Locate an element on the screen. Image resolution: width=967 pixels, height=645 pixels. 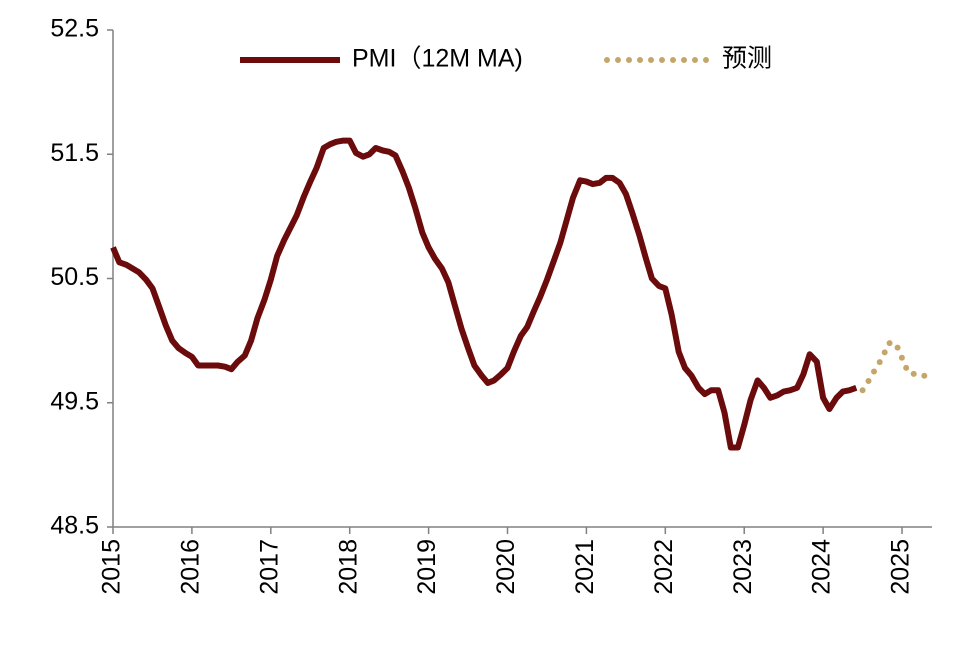
y-tick-label: 52.5 is located at coordinates (74, 29).